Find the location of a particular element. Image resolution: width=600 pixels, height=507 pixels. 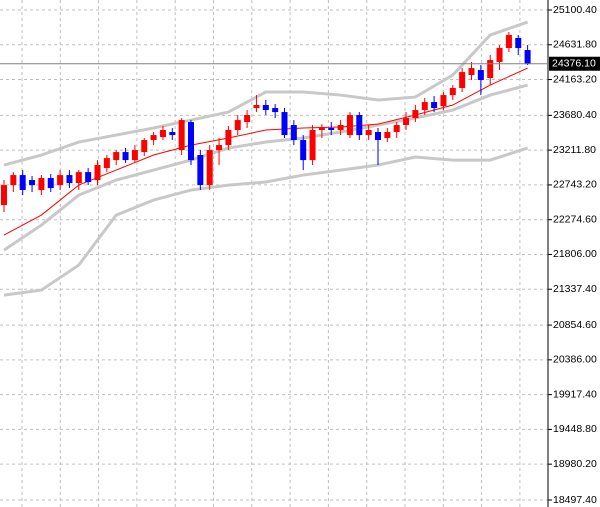

y-tick-label: 19917.40 is located at coordinates (575, 394).